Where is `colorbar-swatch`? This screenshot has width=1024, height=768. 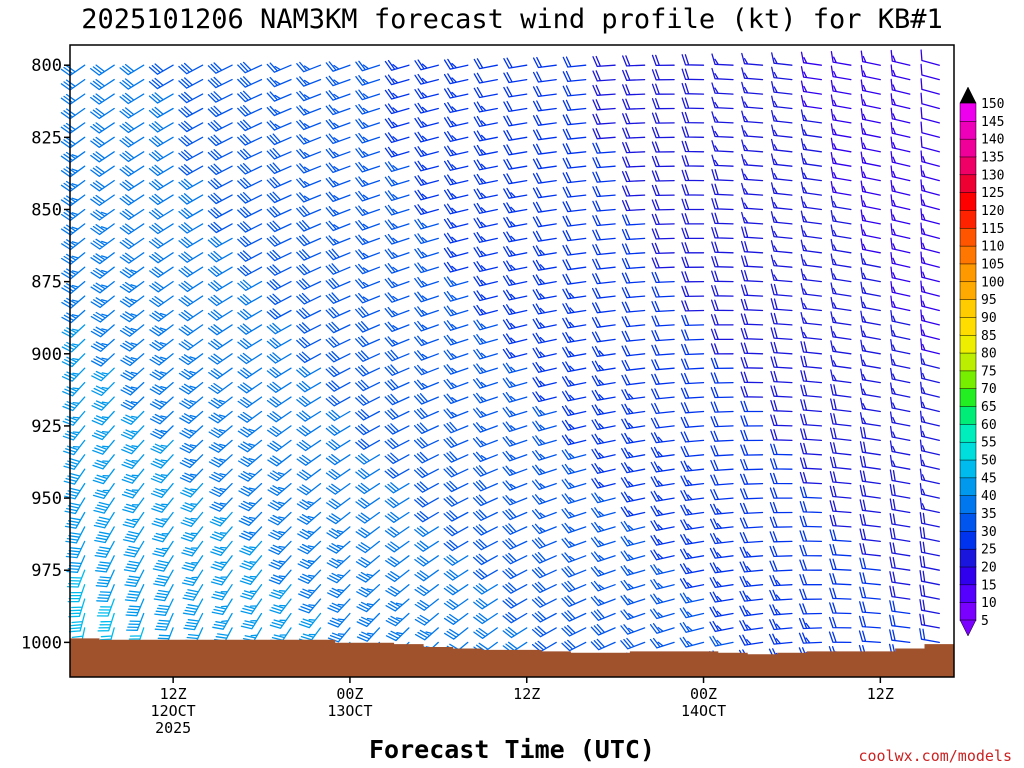
colorbar-swatch is located at coordinates (968, 451).